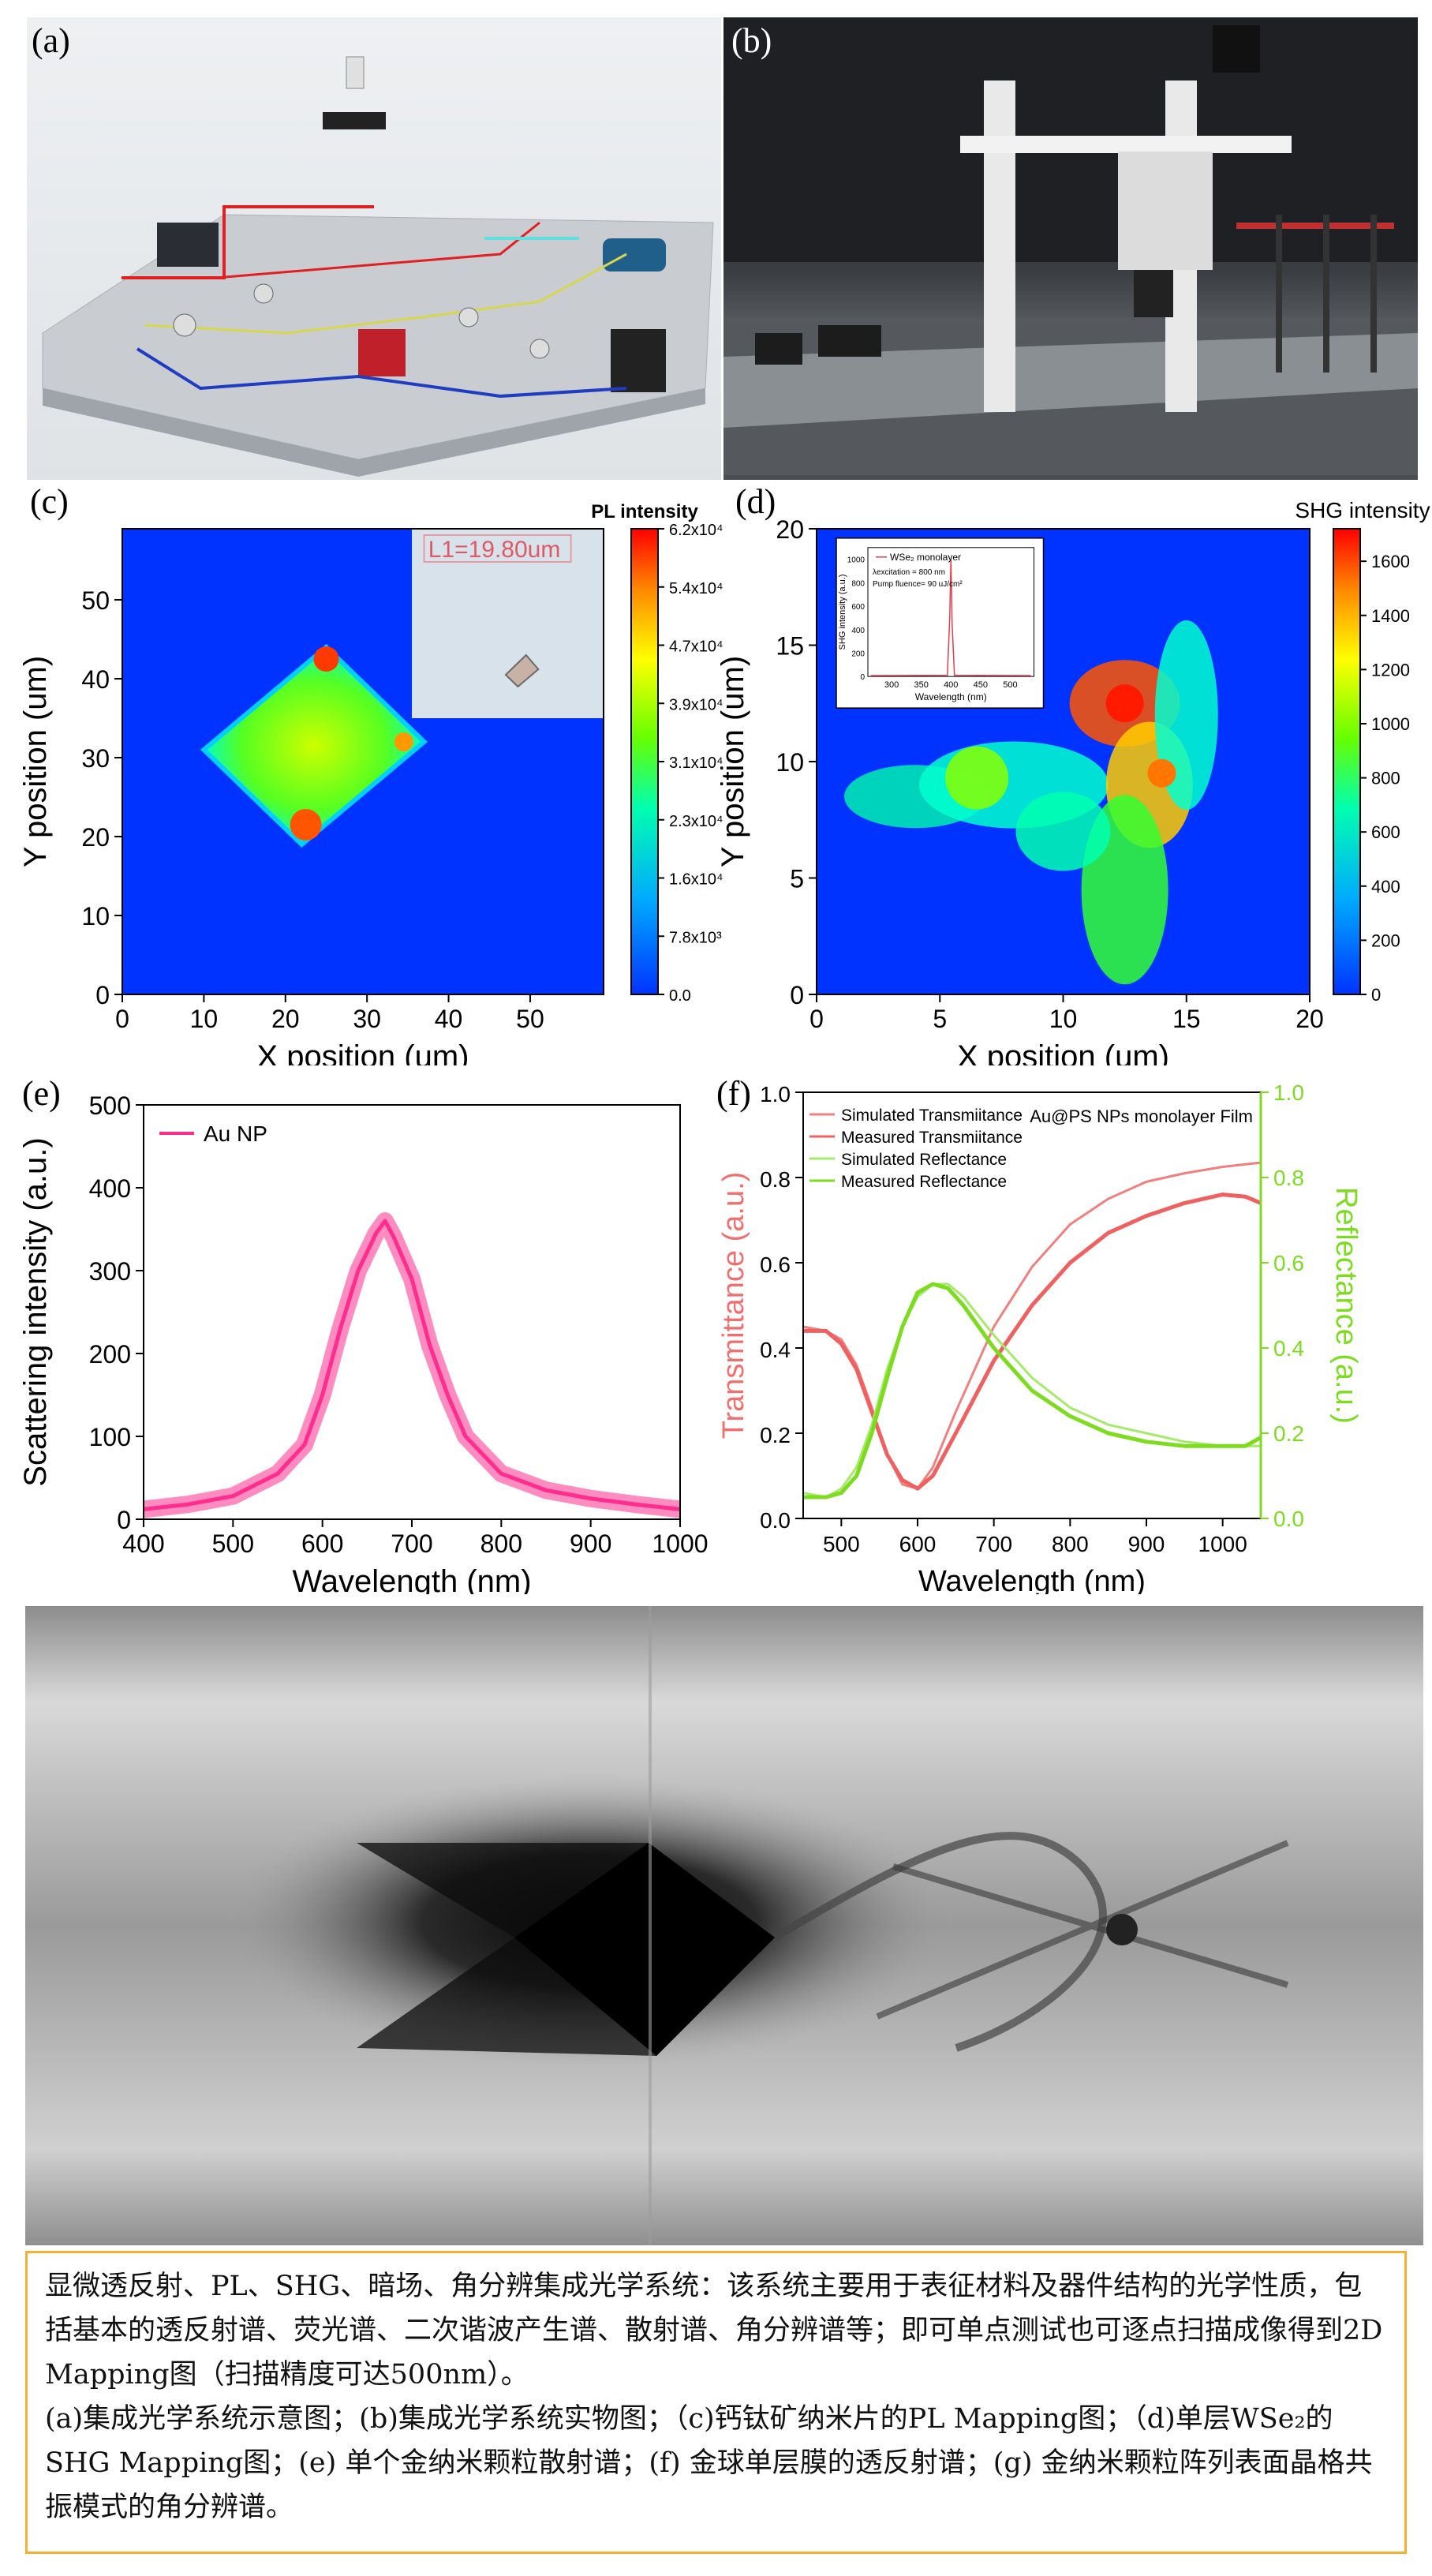  Describe the element at coordinates (1390, 724) in the screenshot. I see `colorbar-tick-label: 1000` at that location.